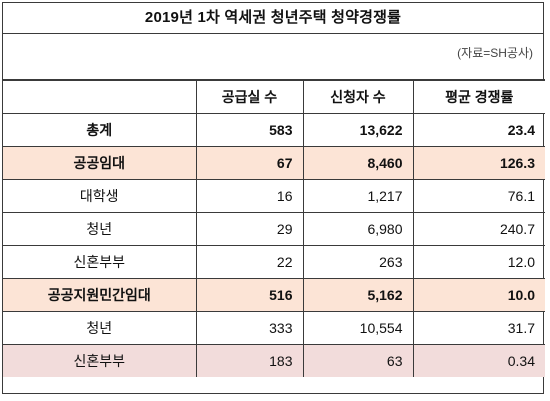  Describe the element at coordinates (100, 294) in the screenshot. I see `row-label: 공공지원민간임대` at that location.